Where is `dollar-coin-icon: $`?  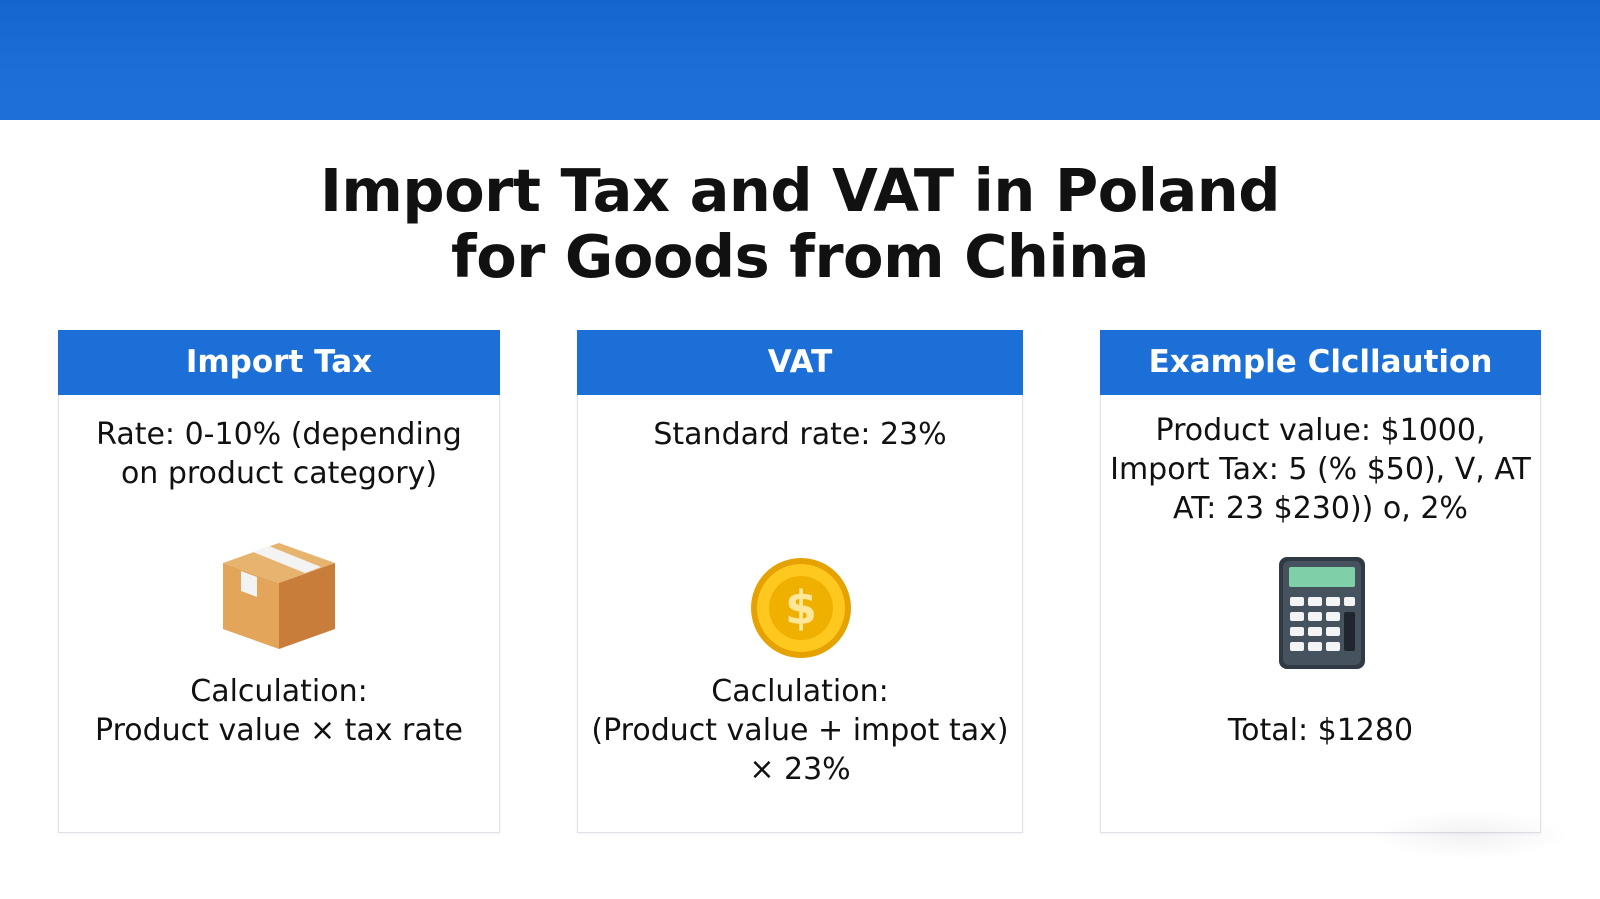 dollar-coin-icon: $ is located at coordinates (801, 608).